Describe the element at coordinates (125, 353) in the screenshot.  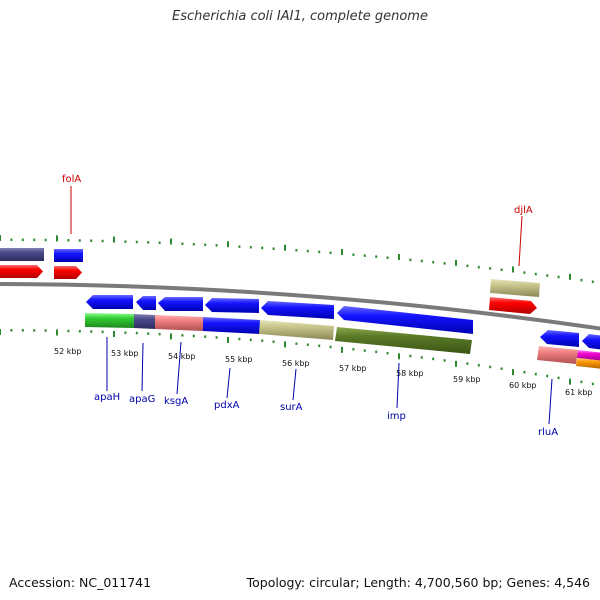
I see `kbp-label-53: 53 kbp` at that location.